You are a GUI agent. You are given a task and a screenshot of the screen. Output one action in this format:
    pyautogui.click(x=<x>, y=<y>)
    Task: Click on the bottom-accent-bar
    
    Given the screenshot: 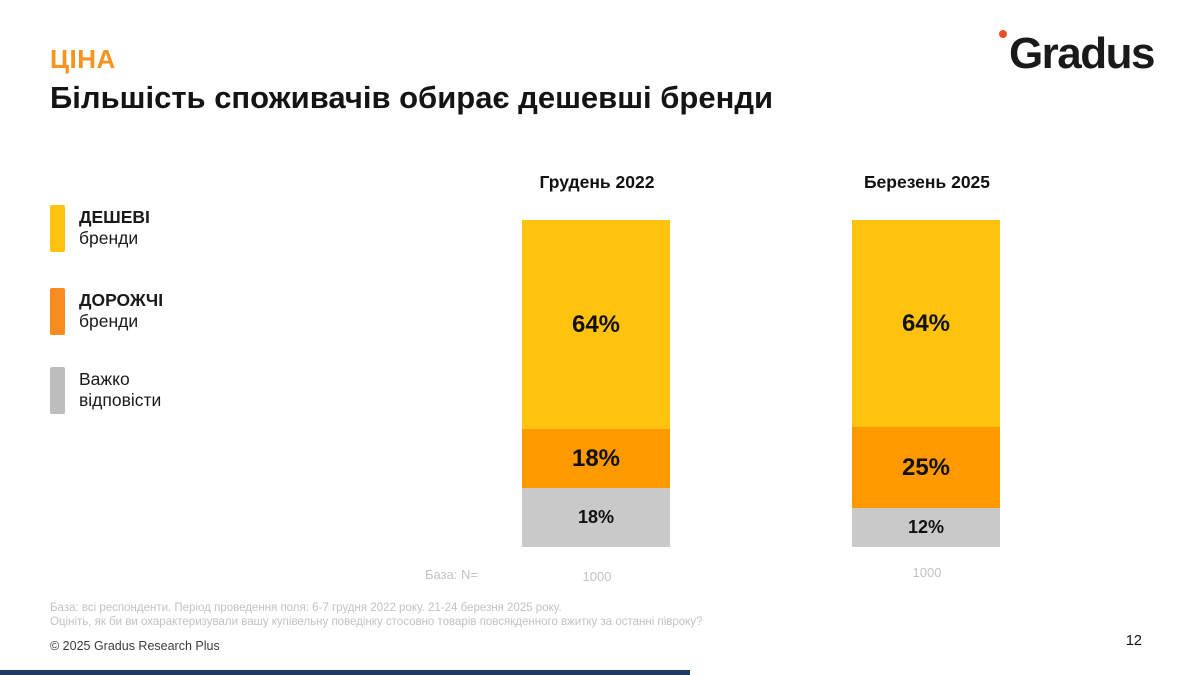 What is the action you would take?
    pyautogui.click(x=345, y=672)
    